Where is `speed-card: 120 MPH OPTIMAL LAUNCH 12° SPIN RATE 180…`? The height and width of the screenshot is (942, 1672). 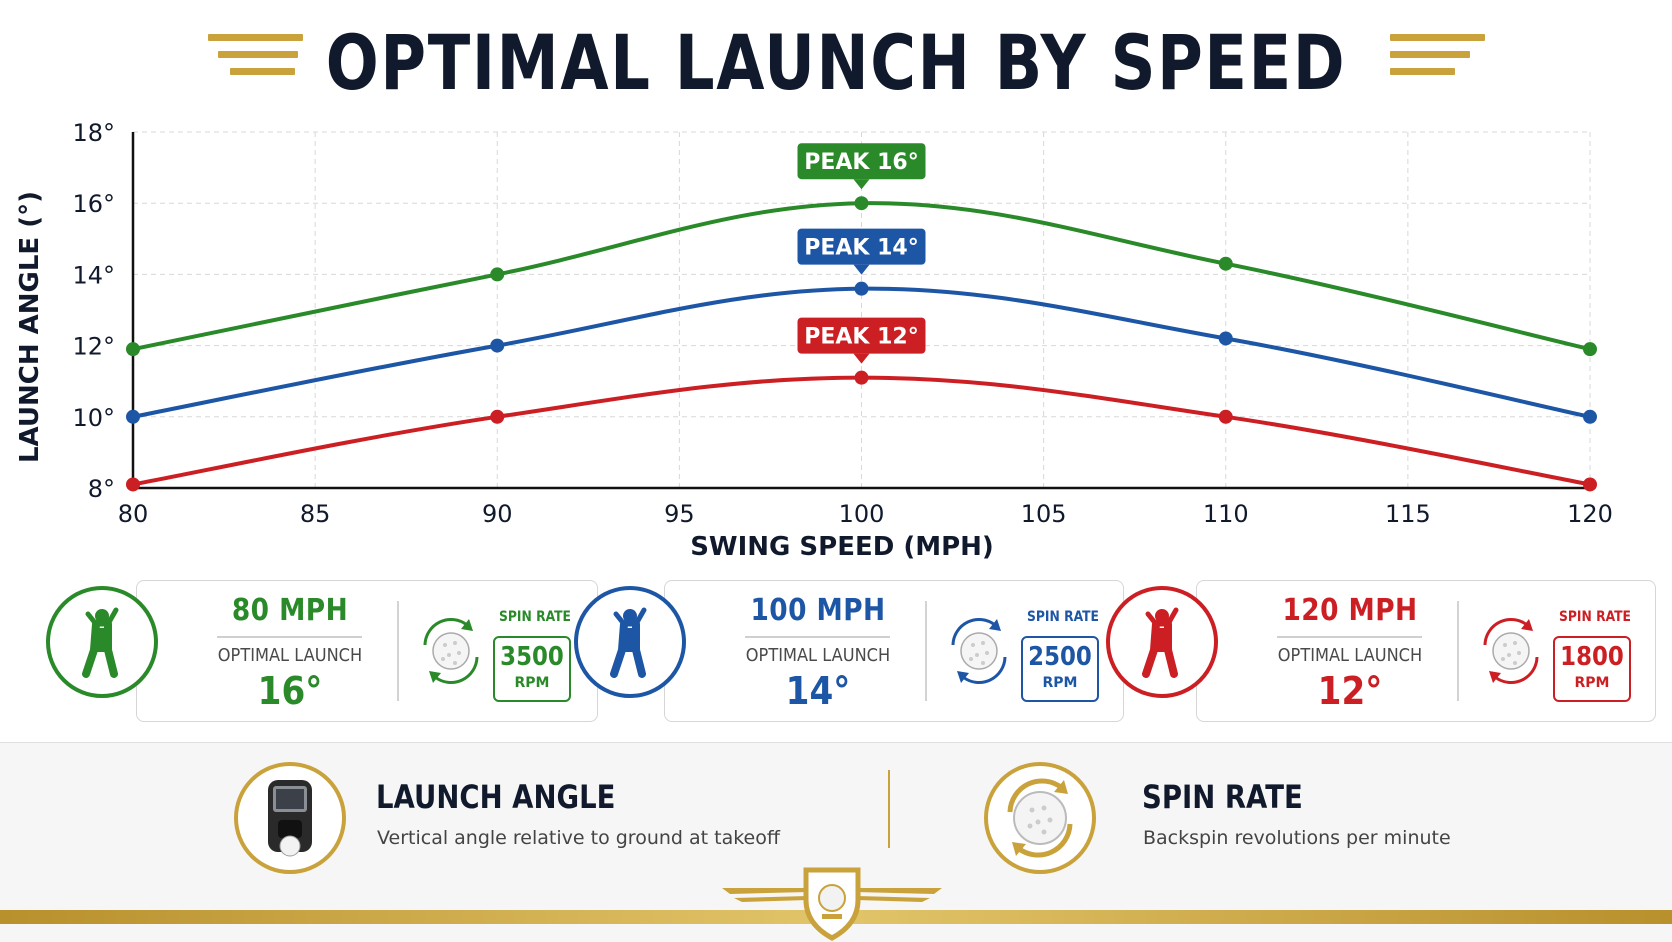
speed-card: 120 MPH OPTIMAL LAUNCH 12° SPIN RATE 180… is located at coordinates (1426, 651).